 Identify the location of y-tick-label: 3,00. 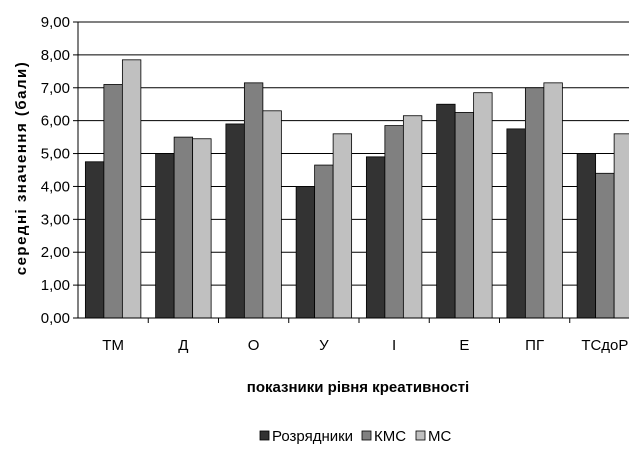
(55, 219).